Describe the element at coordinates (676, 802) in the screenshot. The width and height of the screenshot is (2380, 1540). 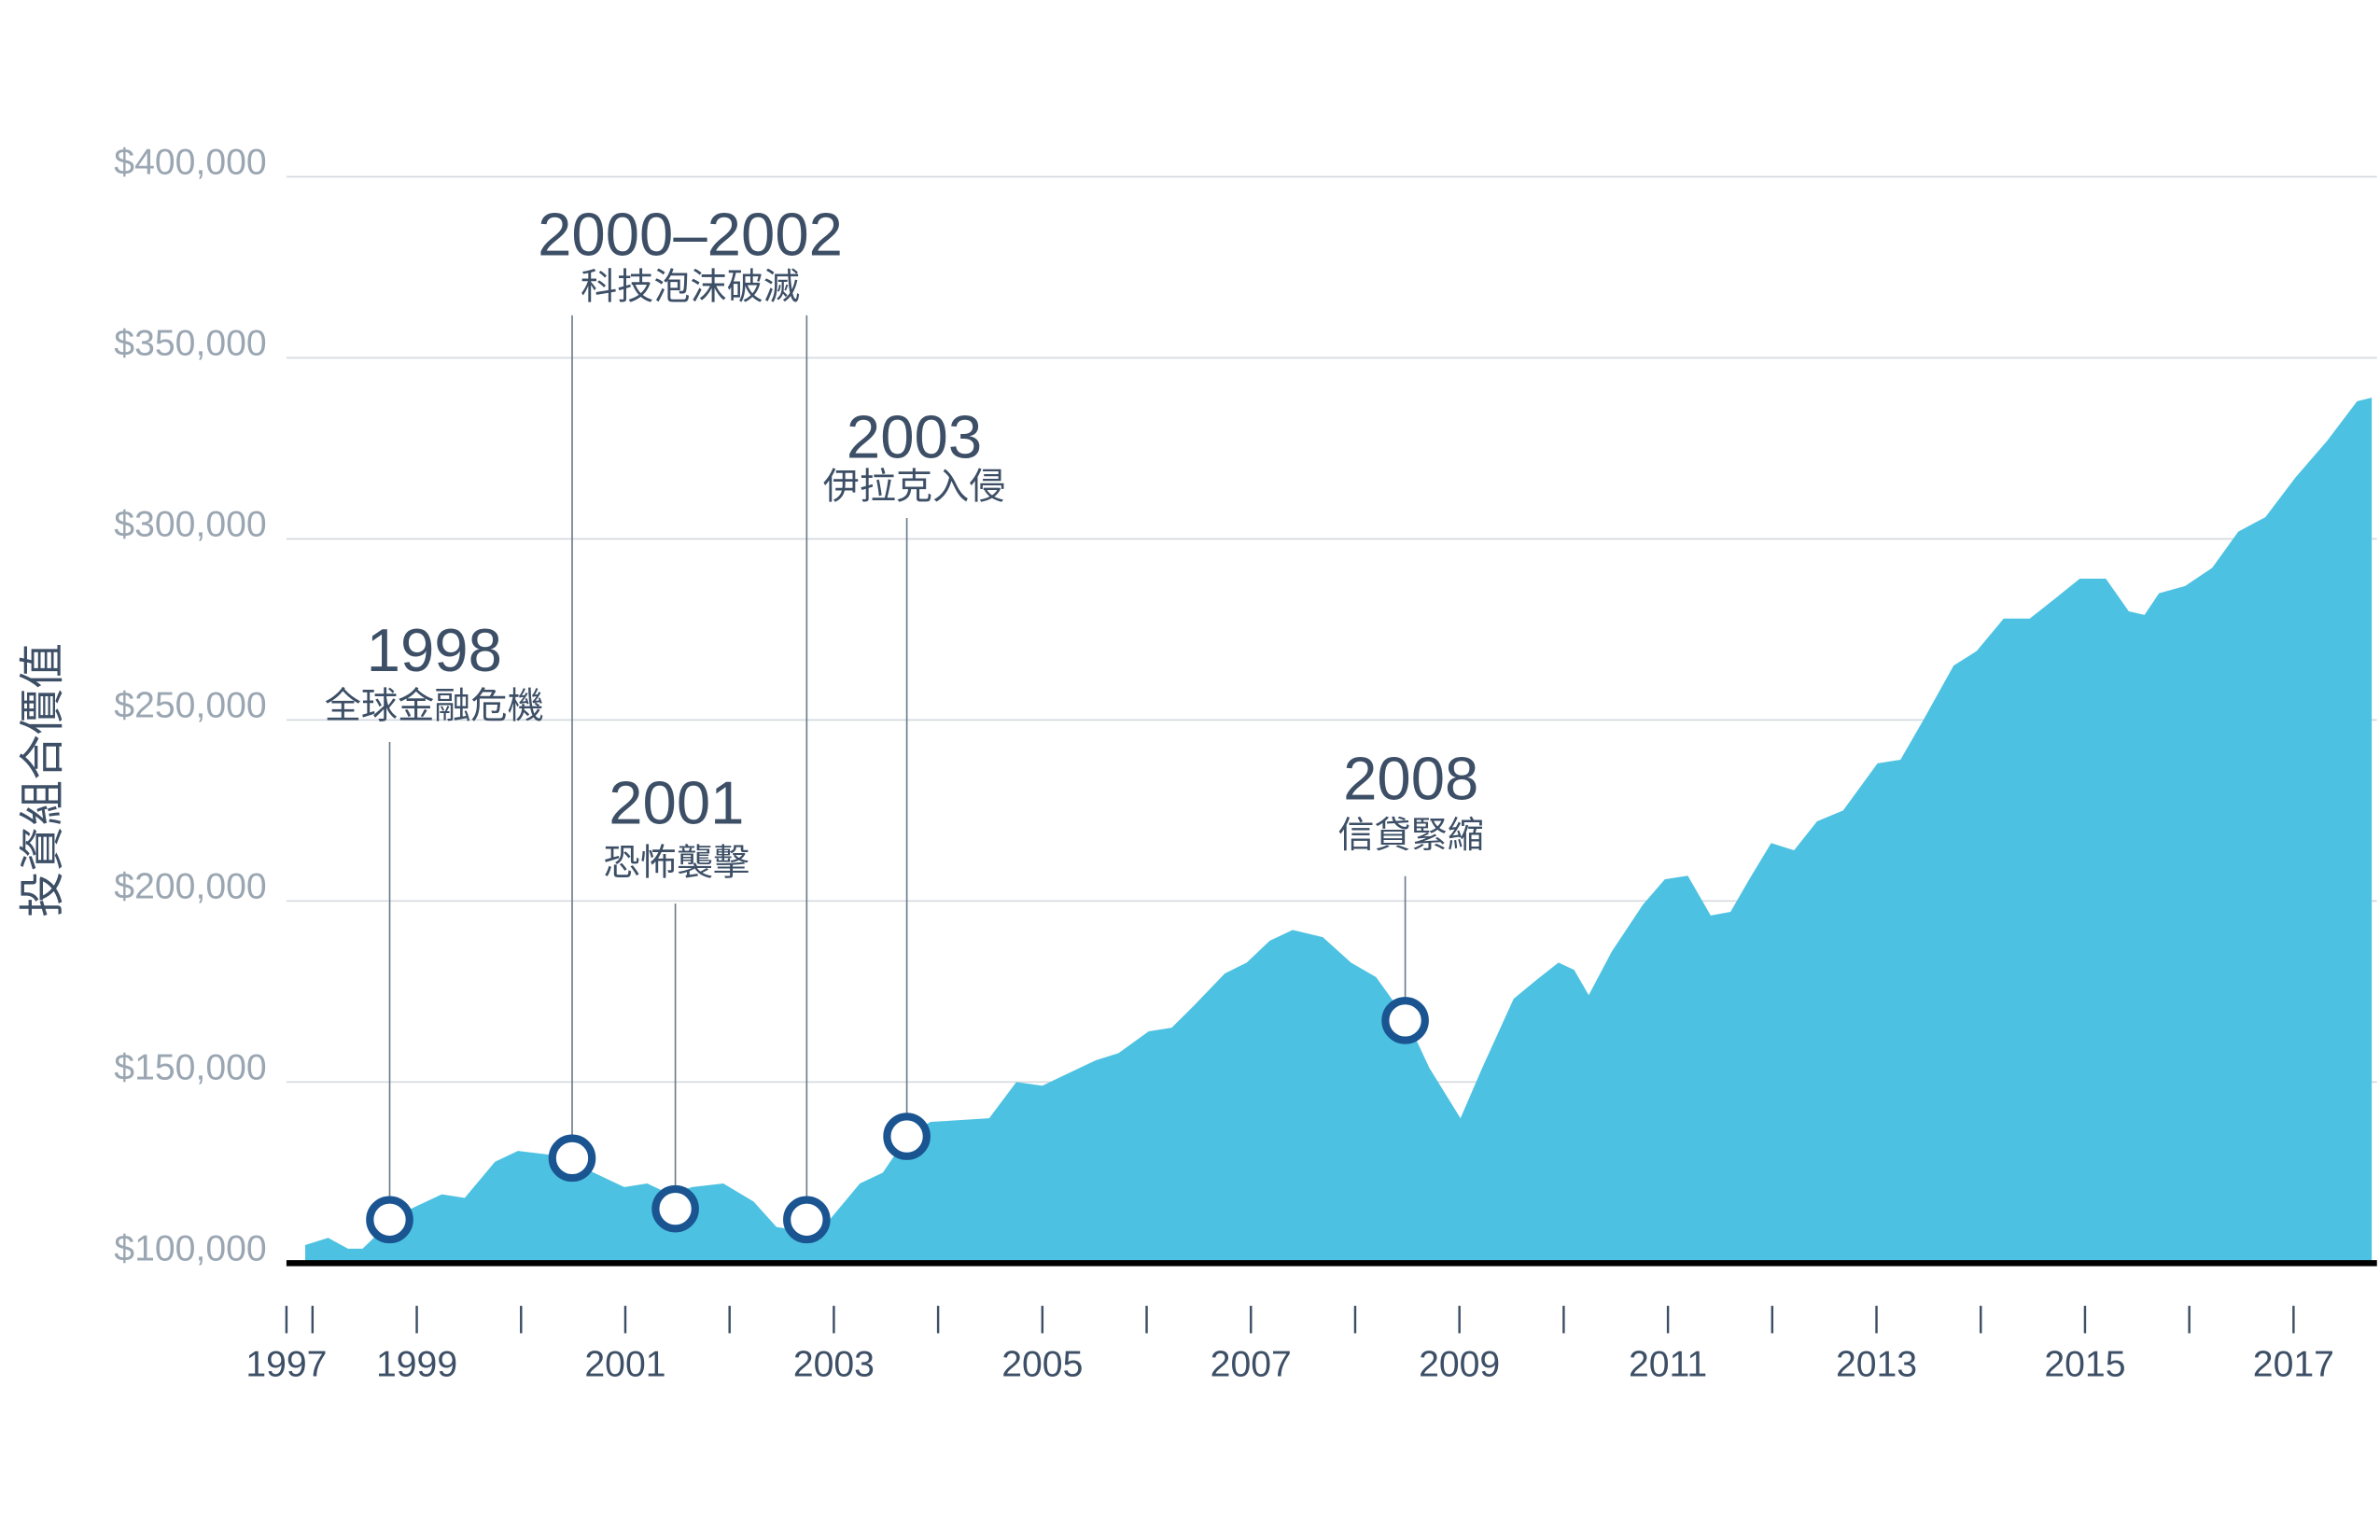
I see `annotation-year: 2001` at that location.